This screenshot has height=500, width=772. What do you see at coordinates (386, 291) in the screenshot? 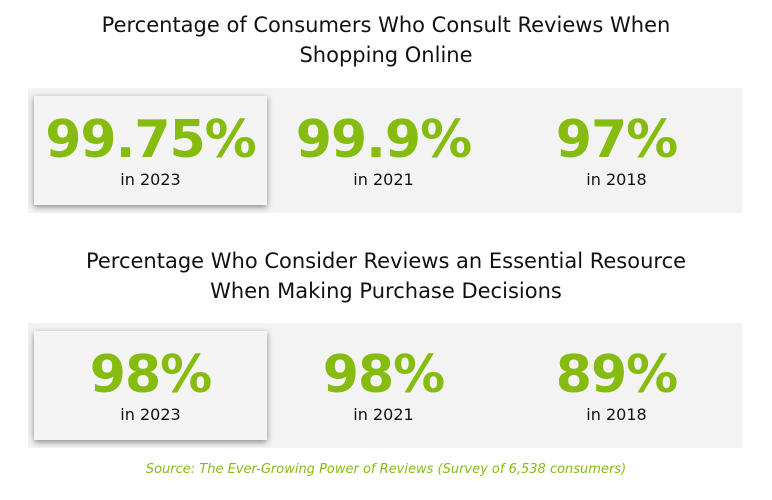
I see `title-line: When Making Purchase Decisions` at bounding box center [386, 291].